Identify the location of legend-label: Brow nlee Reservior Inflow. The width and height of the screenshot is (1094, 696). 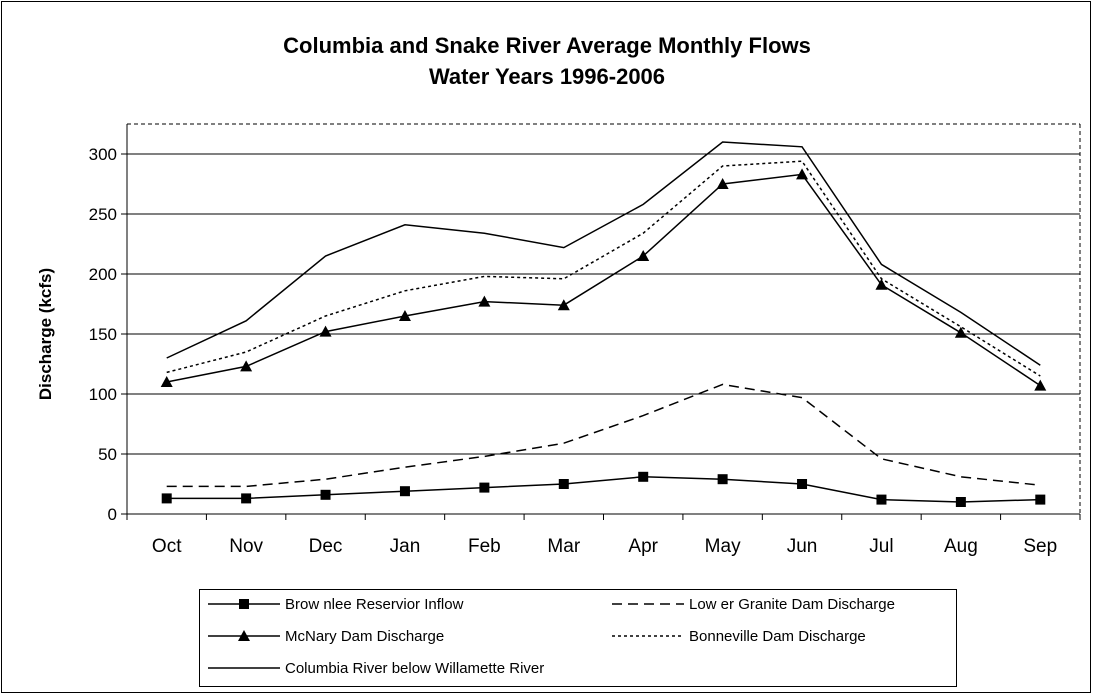
(374, 604).